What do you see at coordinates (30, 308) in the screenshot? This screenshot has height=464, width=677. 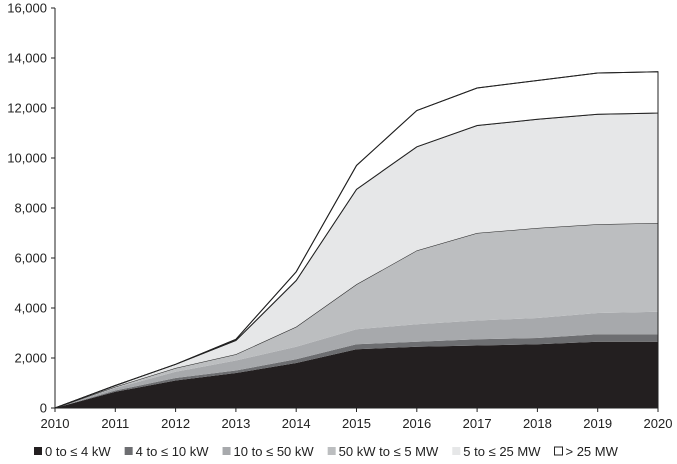 I see `y-tick-label: 4,000` at bounding box center [30, 308].